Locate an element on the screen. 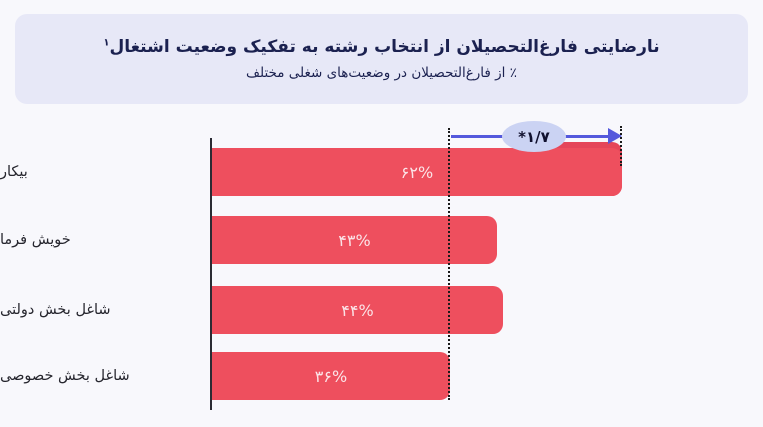 The height and width of the screenshot is (427, 763). bar: ۴۴% is located at coordinates (357, 310).